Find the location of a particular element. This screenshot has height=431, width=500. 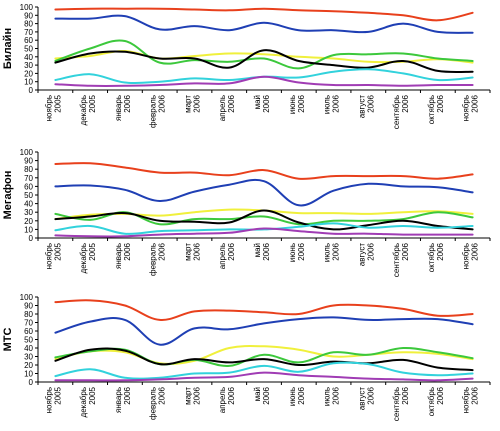

x-tick-label: март2006 is located at coordinates (192, 103).